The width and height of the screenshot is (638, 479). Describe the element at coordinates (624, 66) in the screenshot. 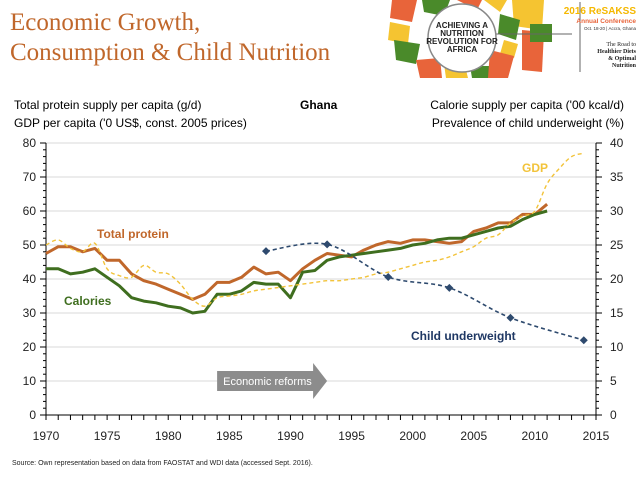

I see `tagline-4: Nutrition` at that location.